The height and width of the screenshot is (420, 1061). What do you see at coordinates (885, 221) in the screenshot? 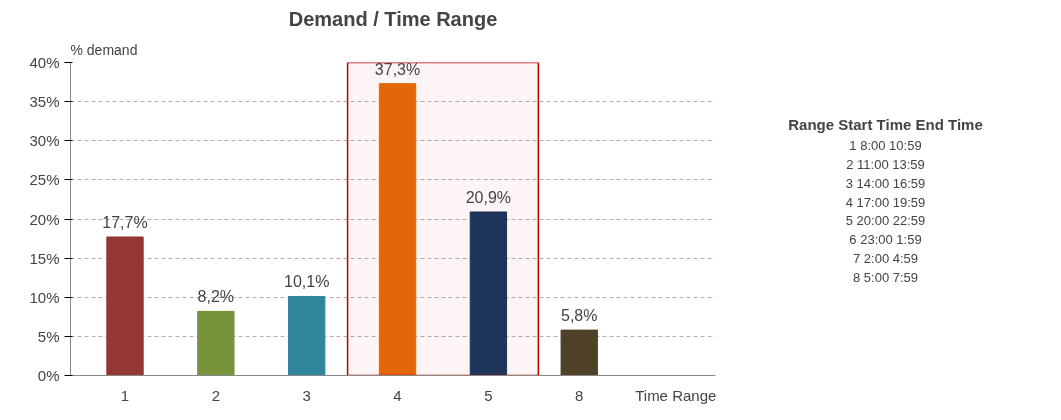
I see `text: 5 20:00 22:59` at bounding box center [885, 221].